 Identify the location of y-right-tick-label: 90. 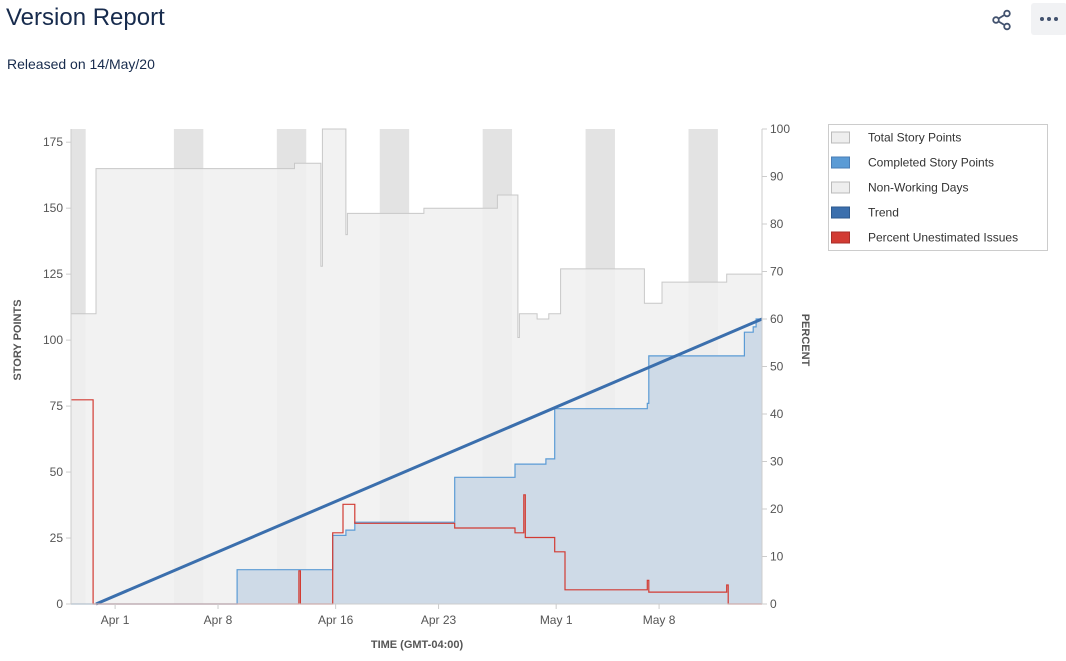
(777, 177).